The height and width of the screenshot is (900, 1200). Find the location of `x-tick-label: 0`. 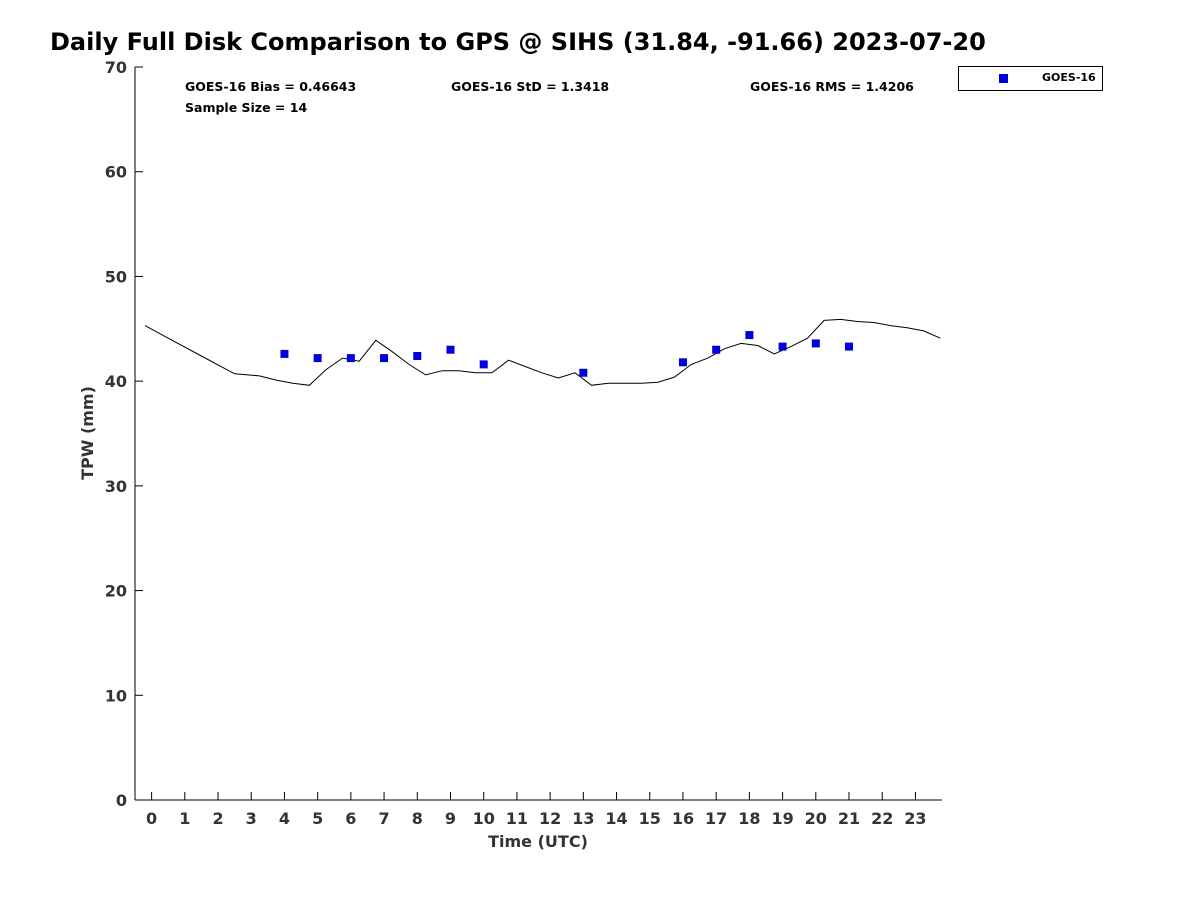

x-tick-label: 0 is located at coordinates (151, 818).